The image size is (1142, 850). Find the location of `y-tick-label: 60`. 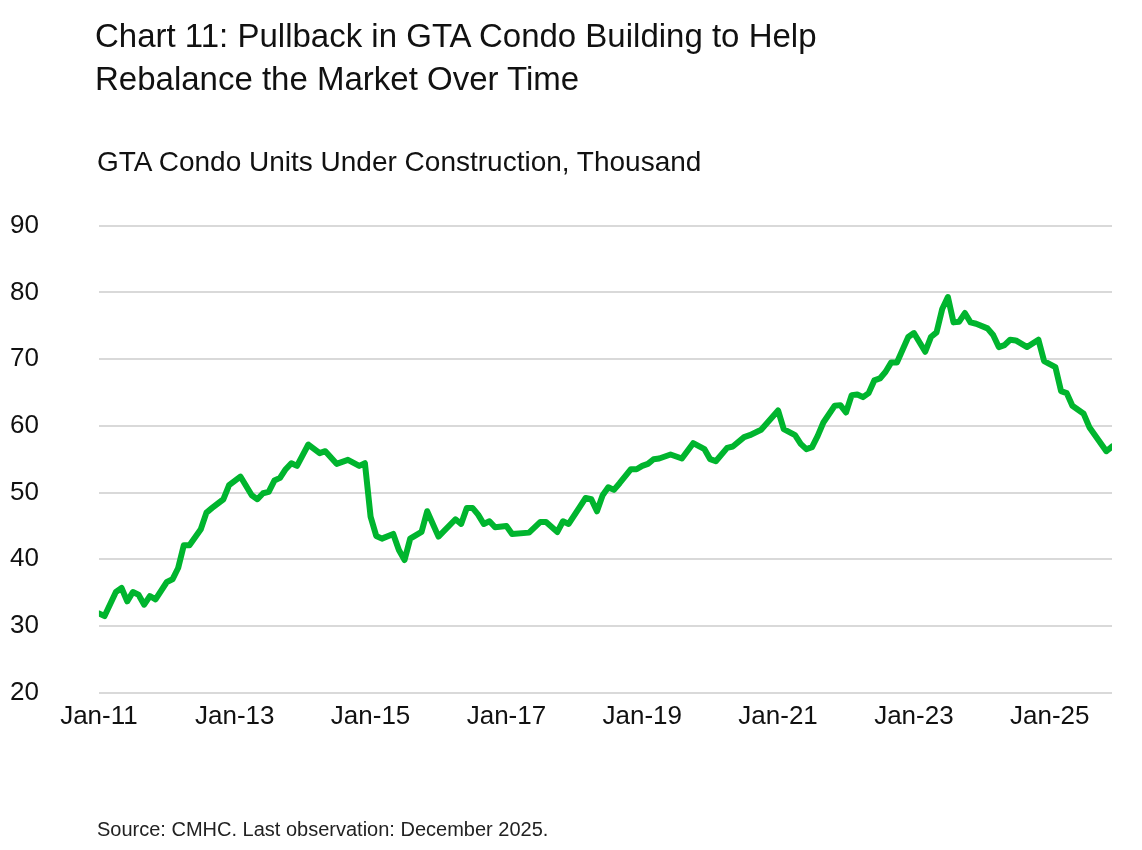

y-tick-label: 60 is located at coordinates (24, 424).